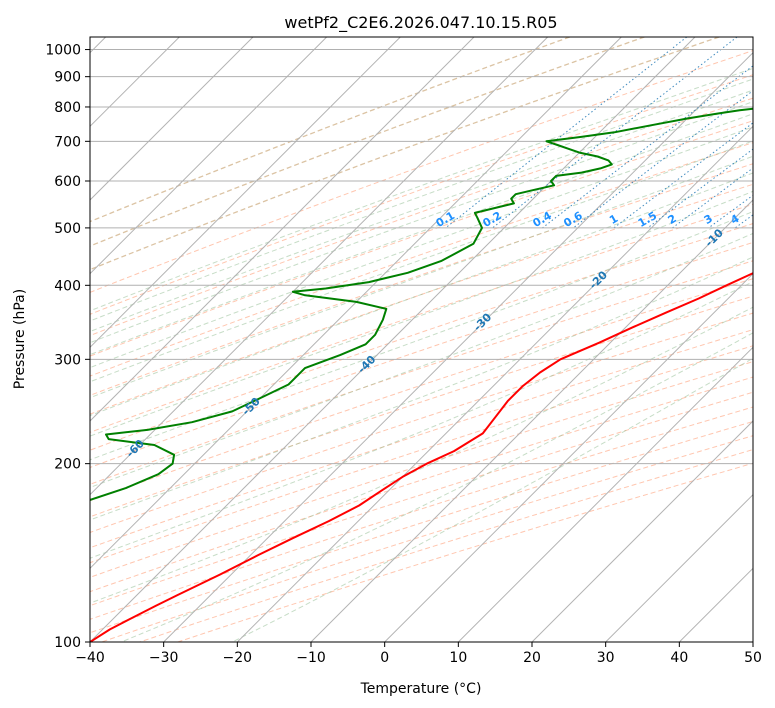 This screenshot has width=775, height=708. What do you see at coordinates (67, 229) in the screenshot?
I see `y-tick-label: 500` at bounding box center [67, 229].